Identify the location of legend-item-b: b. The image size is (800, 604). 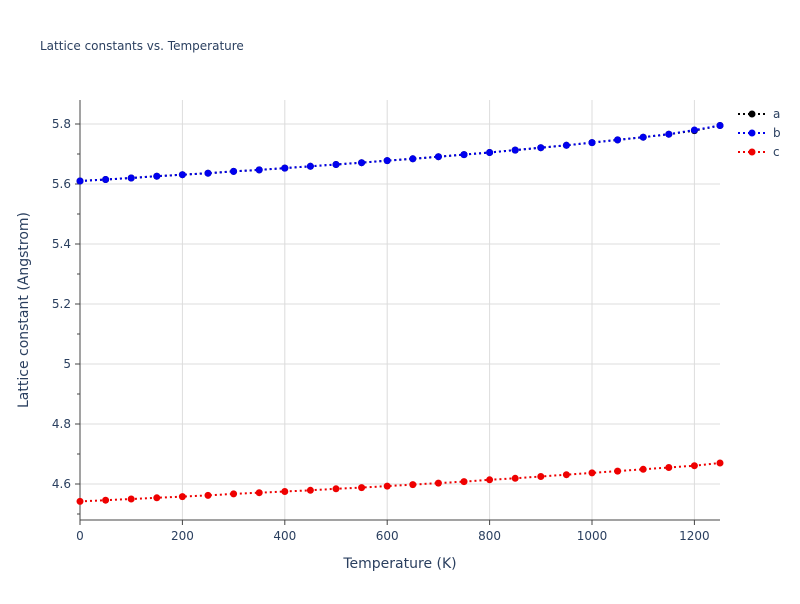
(759, 133).